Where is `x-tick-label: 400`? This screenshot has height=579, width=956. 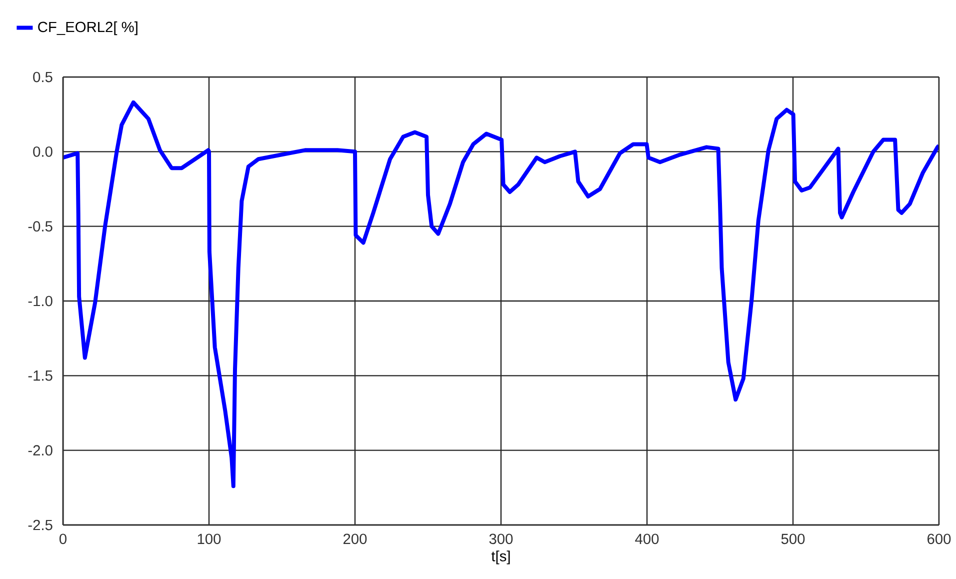 x-tick-label: 400 is located at coordinates (647, 539).